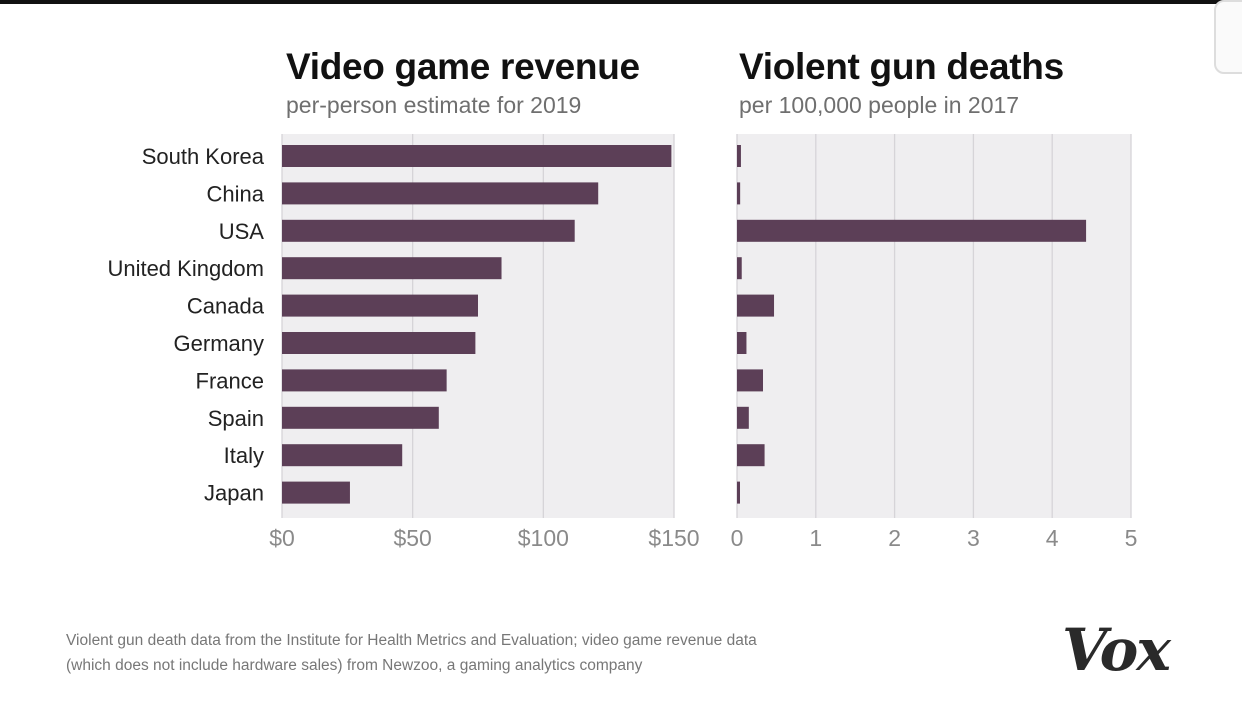 The height and width of the screenshot is (727, 1242). What do you see at coordinates (973, 538) in the screenshot?
I see `gun-deaths-tick-label: 3` at bounding box center [973, 538].